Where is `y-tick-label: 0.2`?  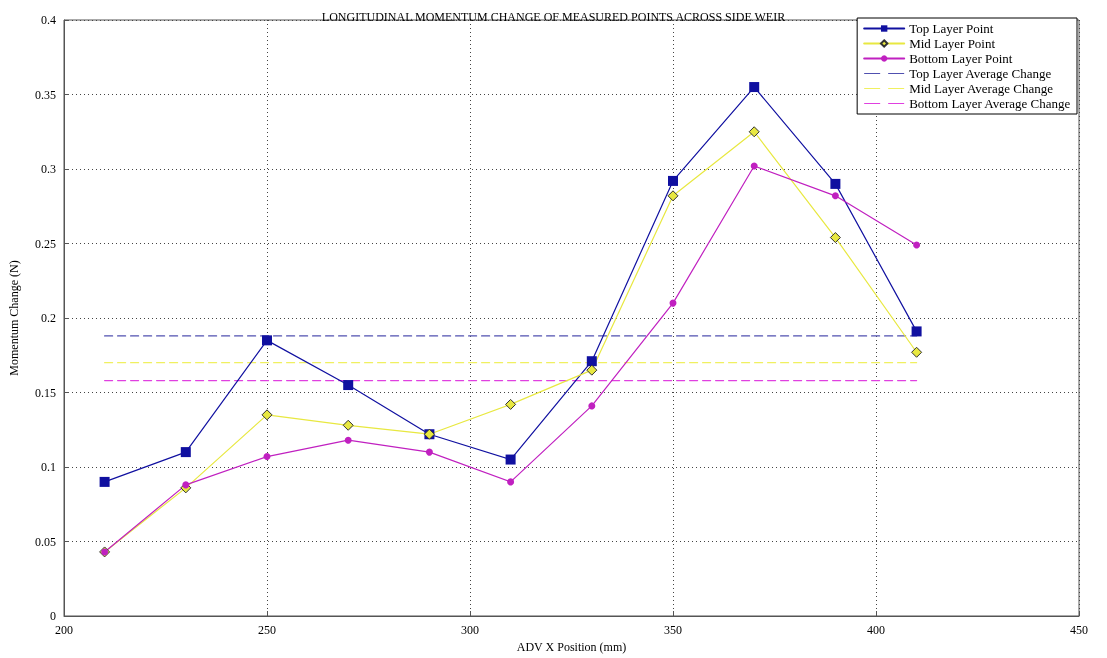
y-tick-label: 0.2 is located at coordinates (48, 318).